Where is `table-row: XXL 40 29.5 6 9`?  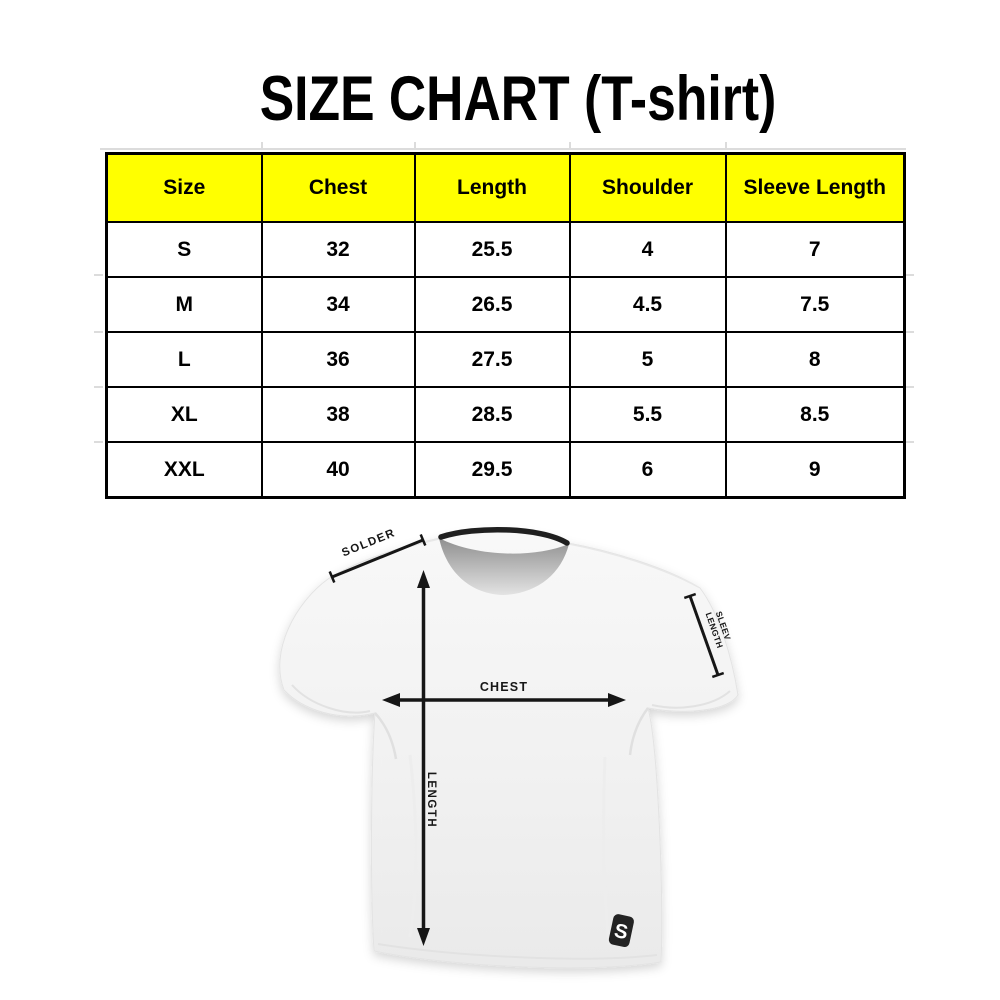 table-row: XXL 40 29.5 6 9 is located at coordinates (505, 470).